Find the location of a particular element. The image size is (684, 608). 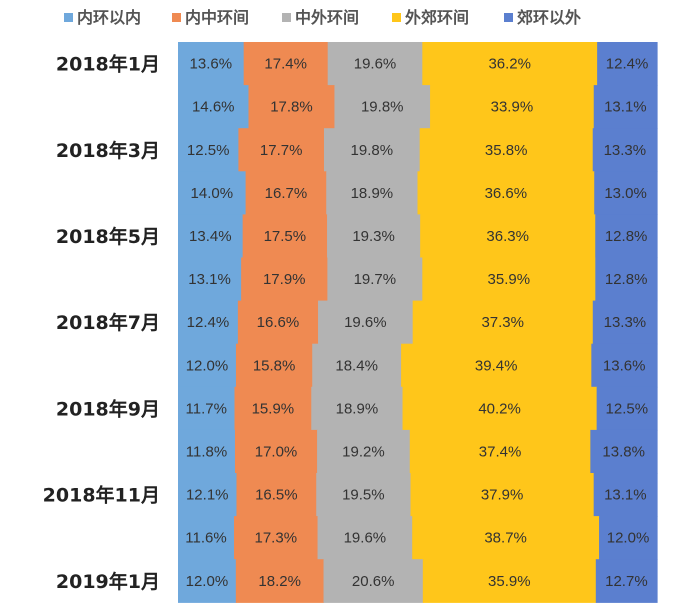

bar-segment-r9-s4 is located at coordinates (624, 451).